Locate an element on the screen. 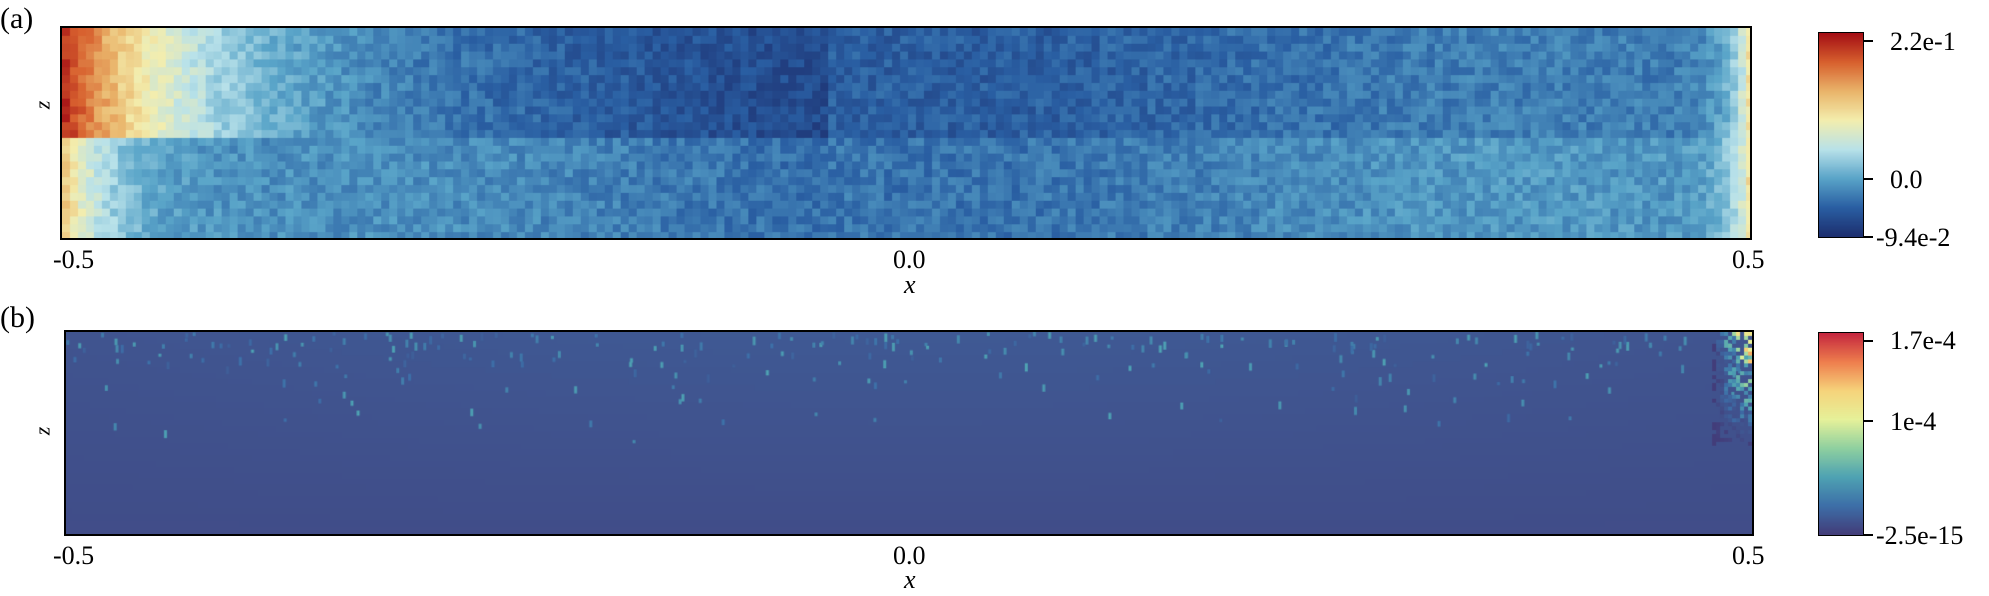  panel-a-cb-tick-max is located at coordinates (1868, 41).